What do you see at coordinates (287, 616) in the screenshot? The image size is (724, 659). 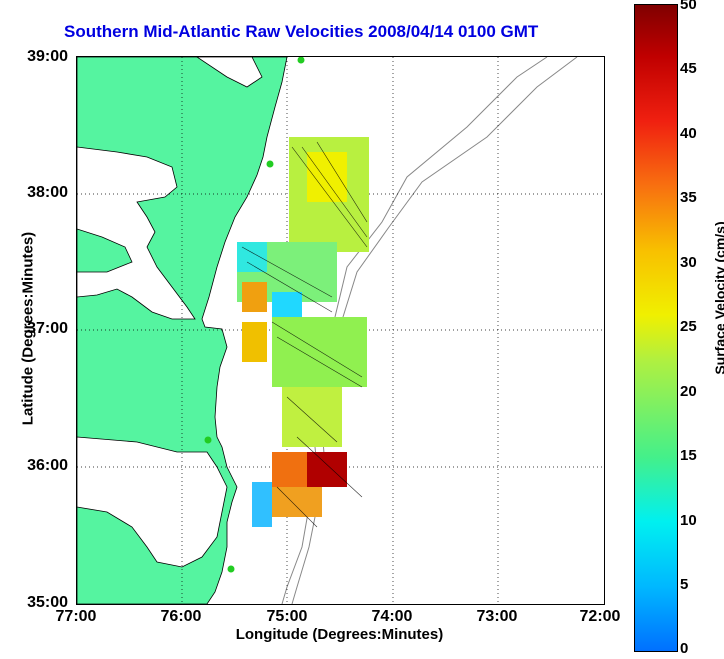 I see `x-tick: 75:00` at bounding box center [287, 616].